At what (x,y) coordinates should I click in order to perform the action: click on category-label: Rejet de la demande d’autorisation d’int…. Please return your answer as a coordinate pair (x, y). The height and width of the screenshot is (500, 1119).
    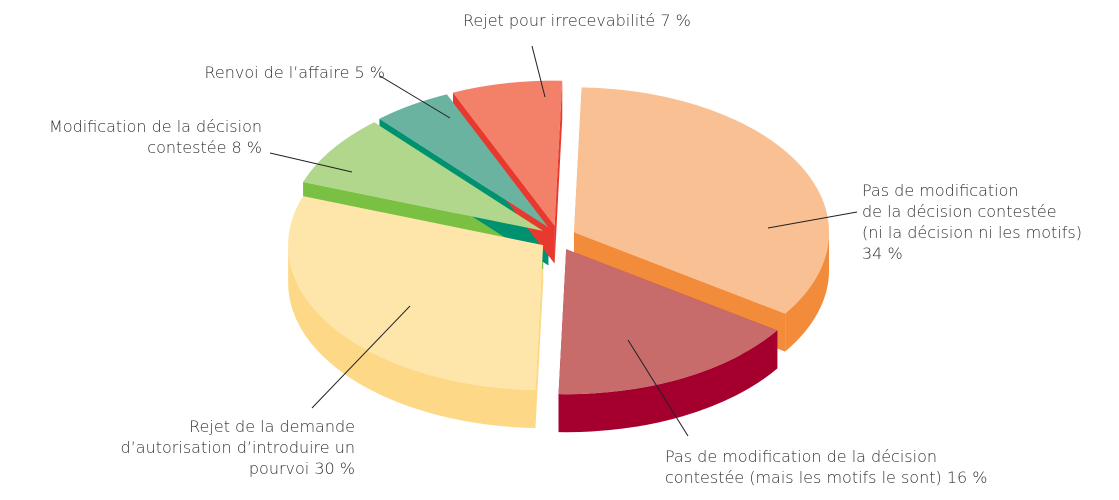
    Looking at the image, I should click on (237, 447).